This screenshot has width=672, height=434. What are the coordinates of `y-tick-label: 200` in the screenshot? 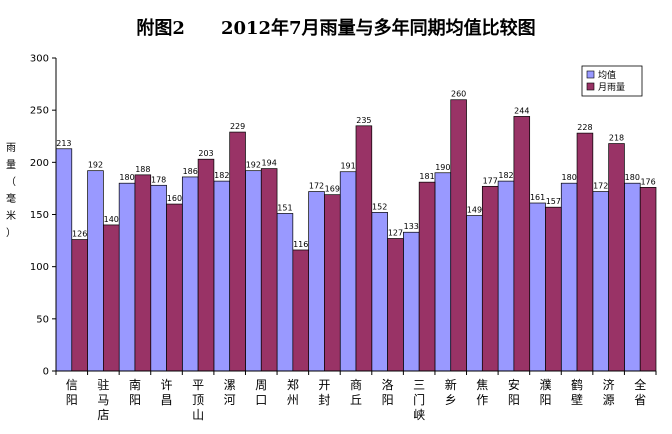 It's located at (39, 163).